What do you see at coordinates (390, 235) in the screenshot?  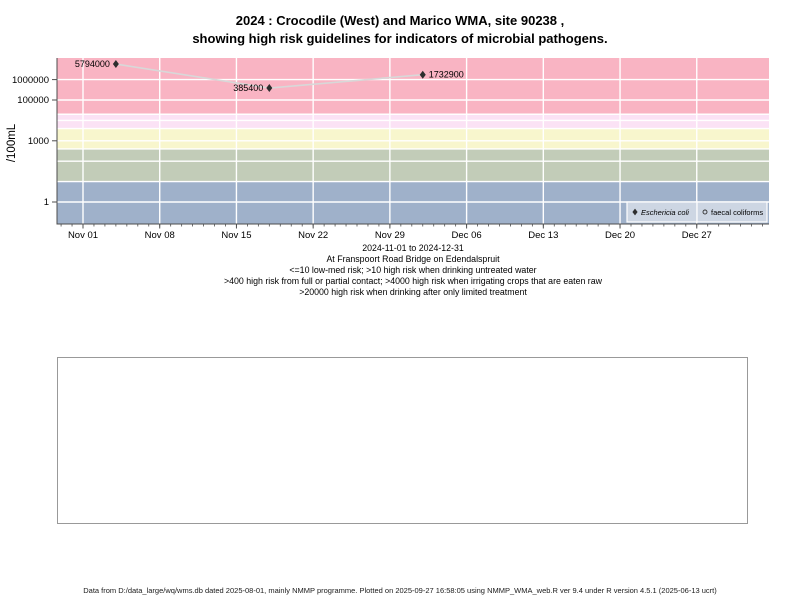 I see `x-tick-label: Nov 29` at bounding box center [390, 235].